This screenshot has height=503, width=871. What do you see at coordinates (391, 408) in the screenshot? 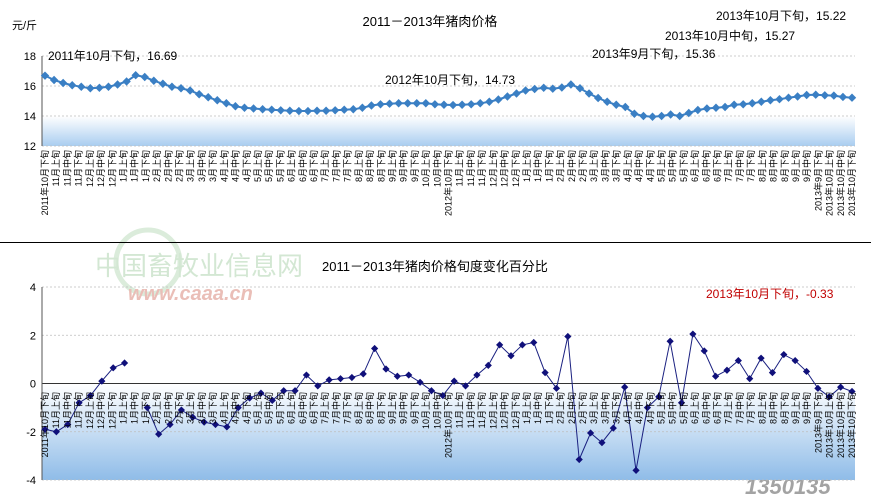
I see `bottom-xtick-label: 9月上旬` at bounding box center [391, 408].